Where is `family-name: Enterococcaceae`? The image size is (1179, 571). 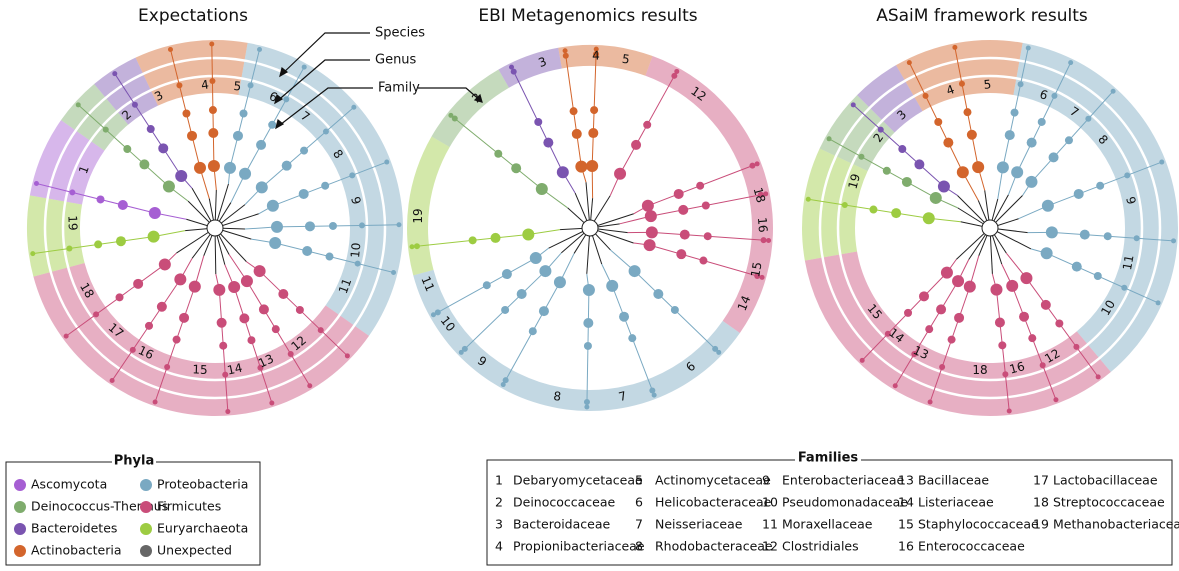 family-name: Enterococcaceae is located at coordinates (971, 546).